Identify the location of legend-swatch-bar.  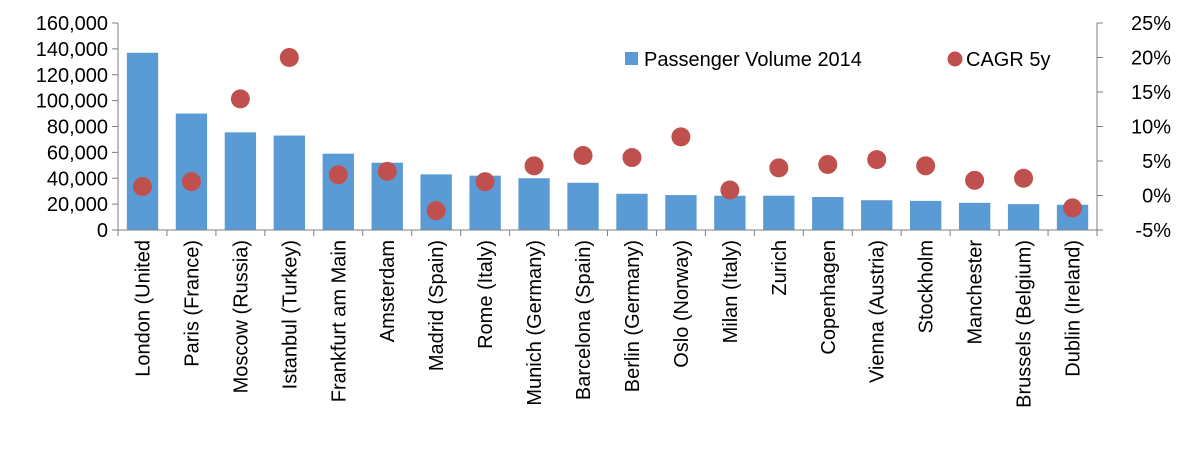
(631, 58).